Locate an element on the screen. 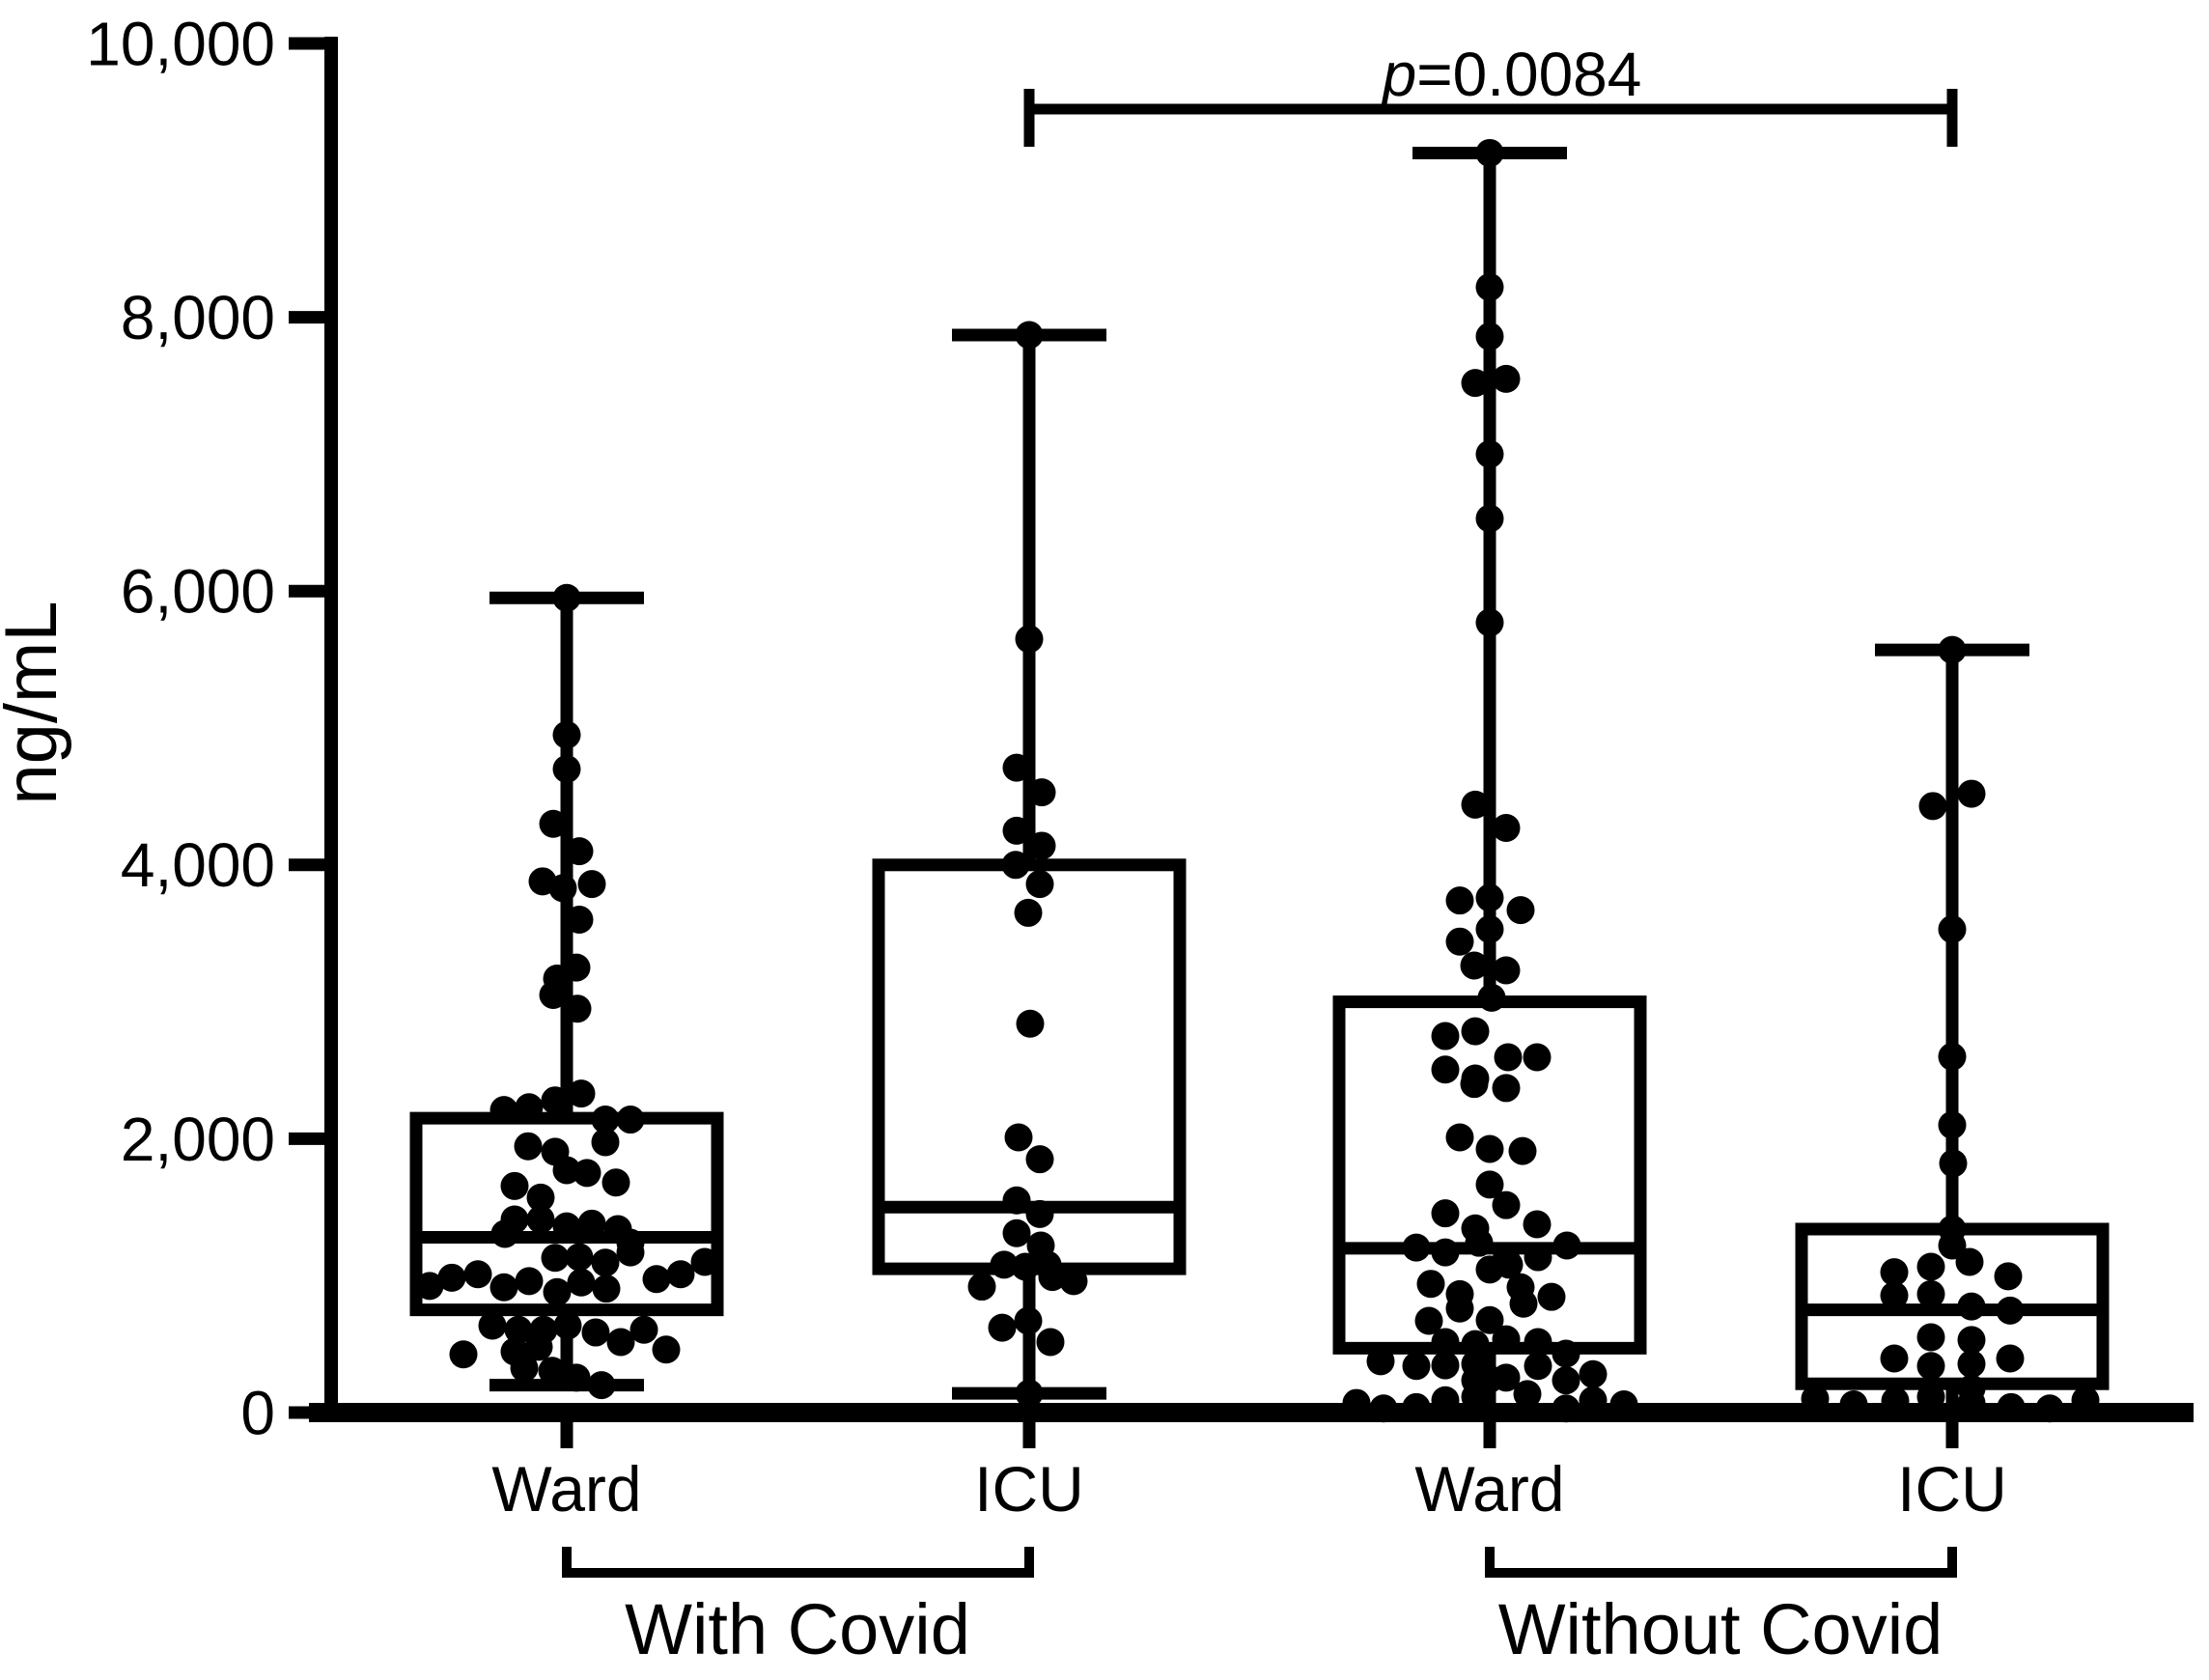  y-tick-label: 4,000 is located at coordinates (198, 865).